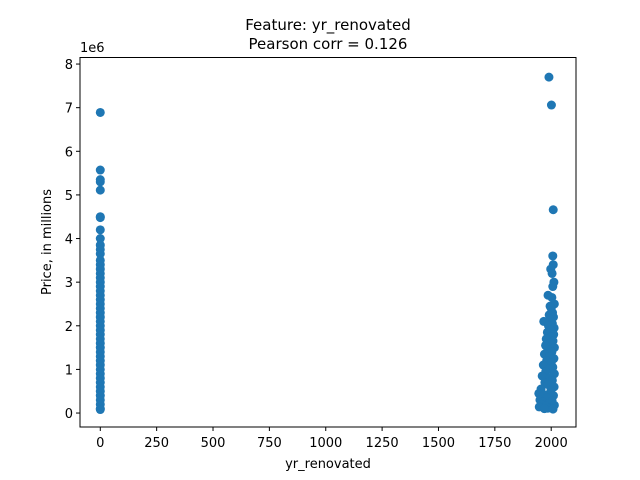 This screenshot has height=480, width=640. I want to click on chart-title: Feature: yr_renovated, so click(328, 25).